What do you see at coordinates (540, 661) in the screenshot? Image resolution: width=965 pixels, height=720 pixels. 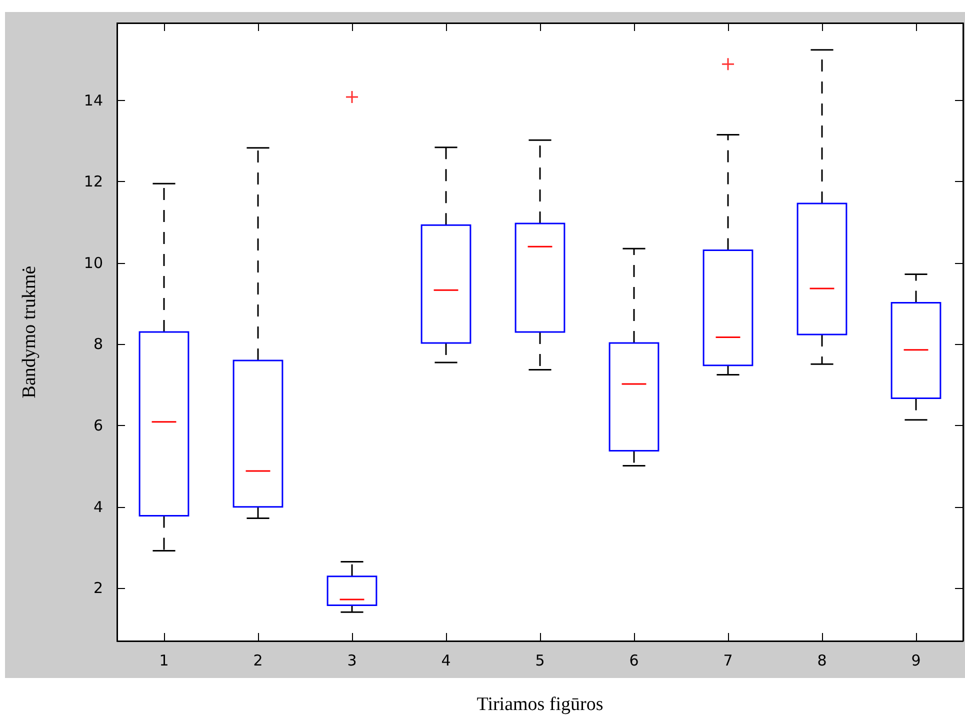 I see `x-tick-label: 5` at bounding box center [540, 661].